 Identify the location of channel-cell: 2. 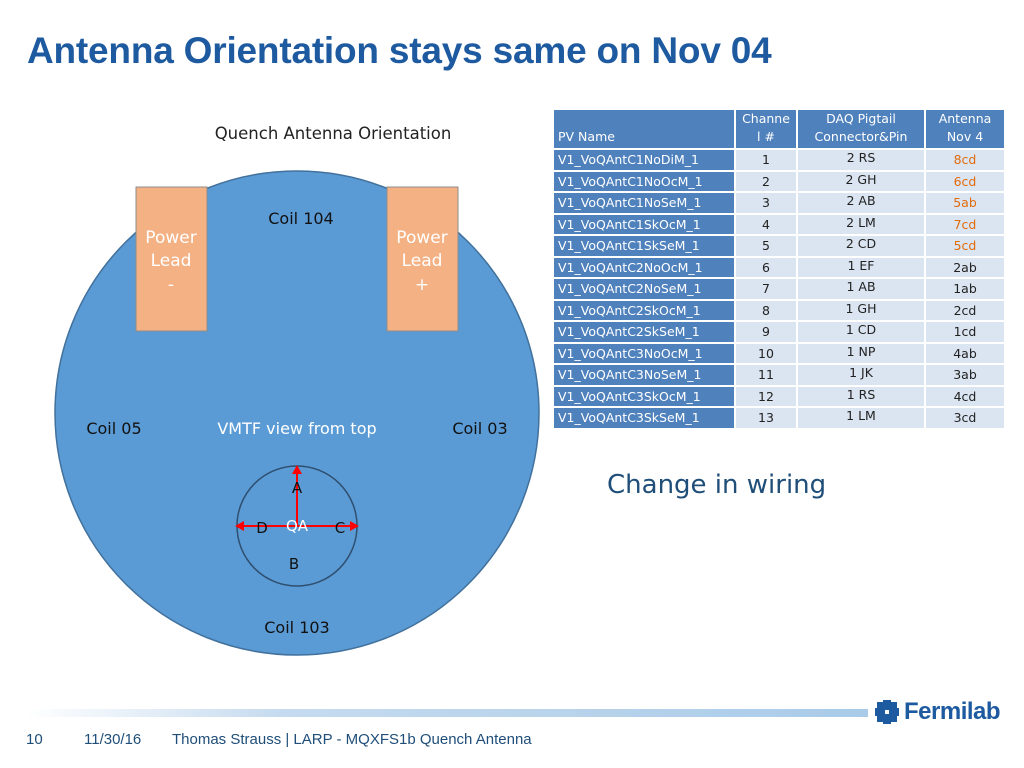
(766, 181).